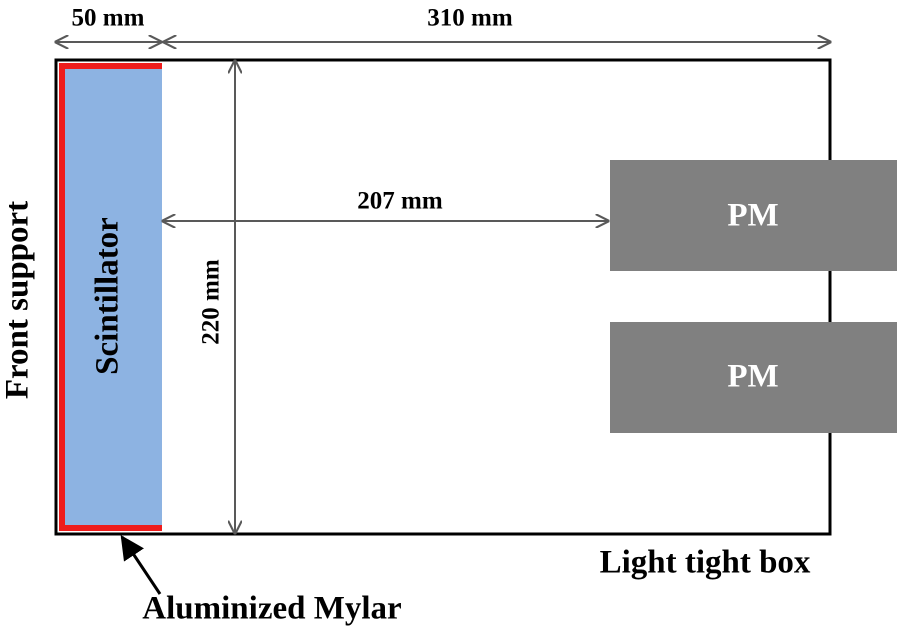 The height and width of the screenshot is (635, 902). I want to click on scintillator-label: Scintillator, so click(108, 296).